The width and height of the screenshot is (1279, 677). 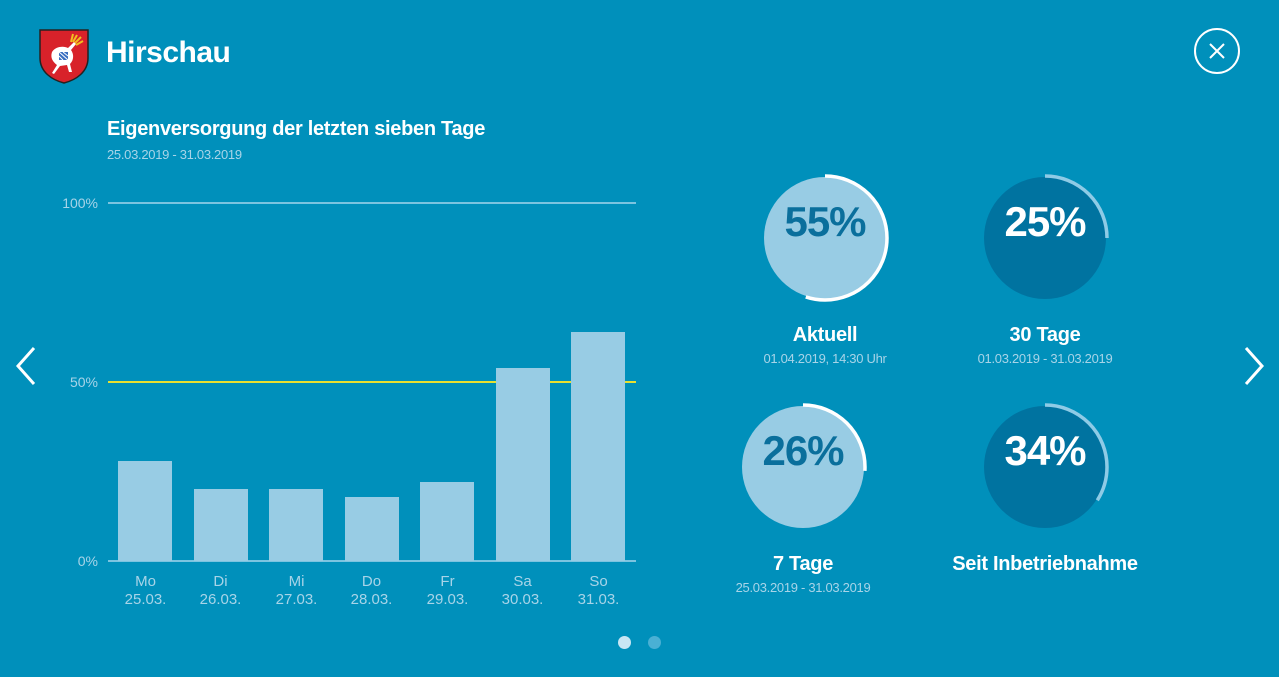 I want to click on bar-di, so click(x=221, y=525).